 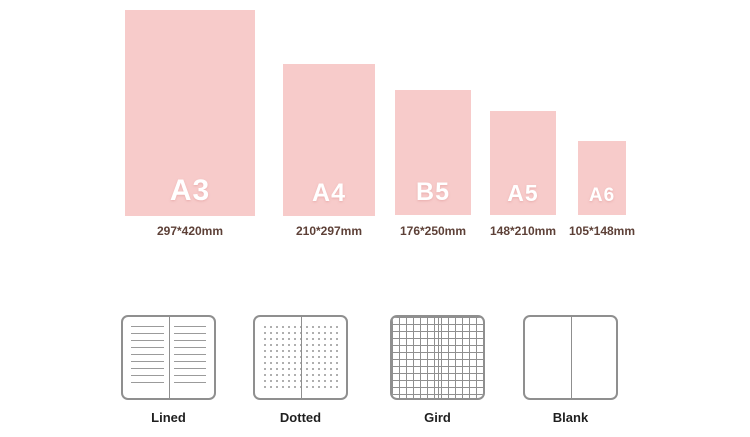 I want to click on blank-notebook-icon, so click(x=570, y=357).